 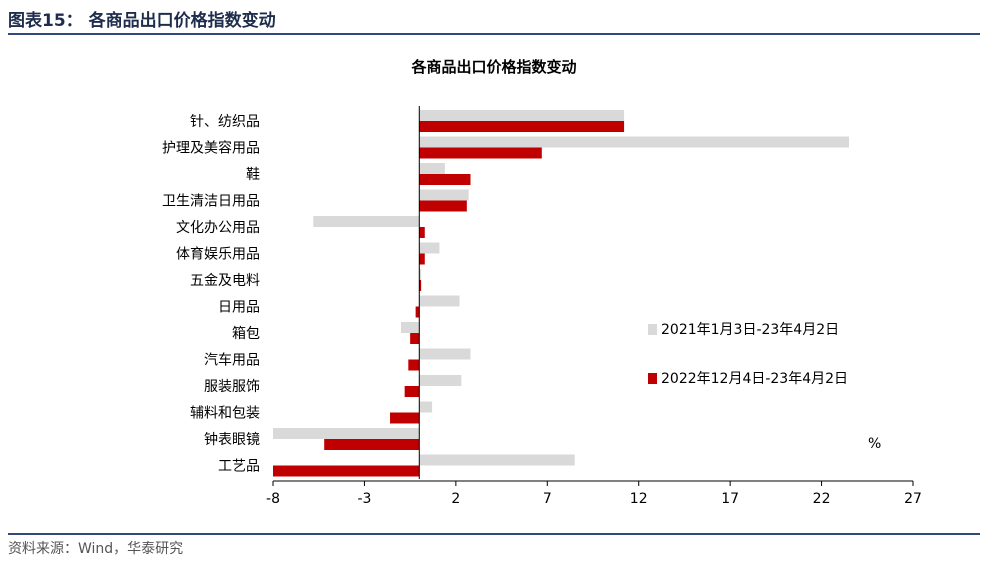 I want to click on legend-label-0: 2021年1月3日-23年4月2日, so click(x=750, y=330).